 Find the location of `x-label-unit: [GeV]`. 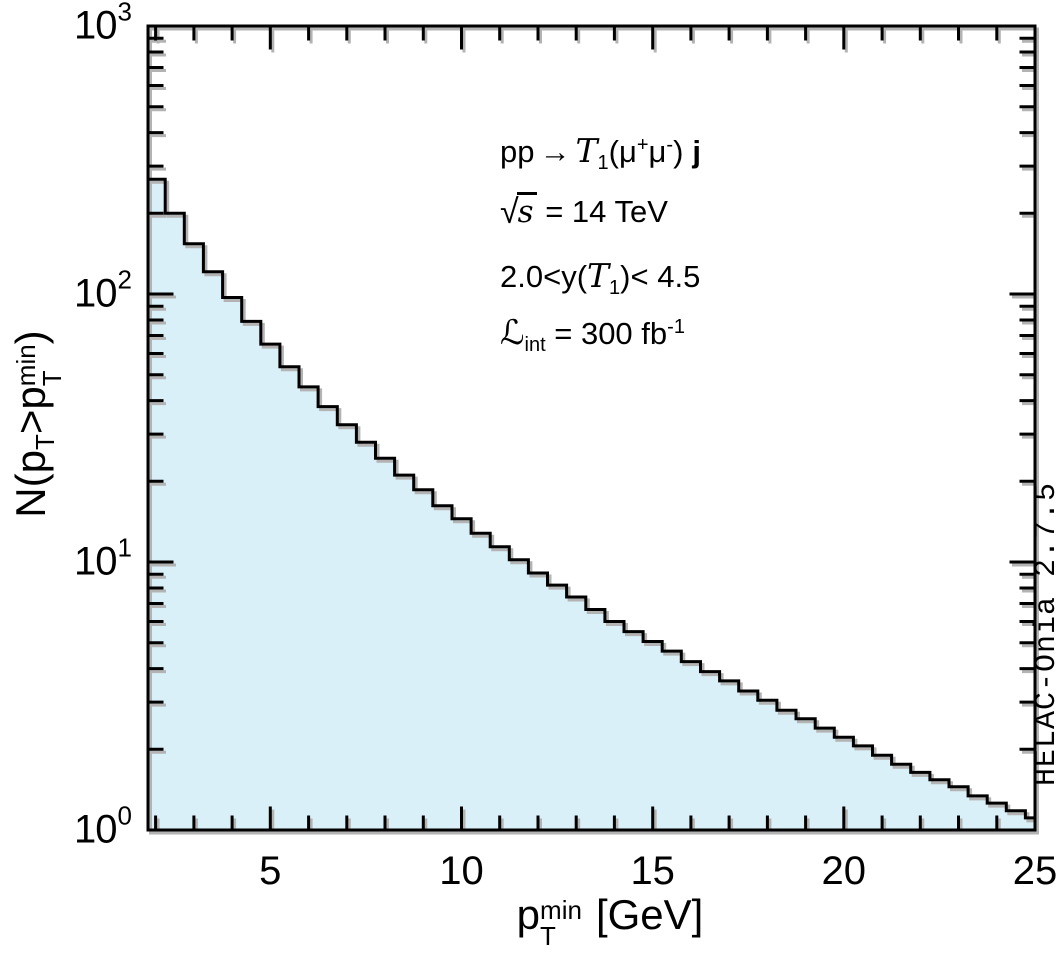

x-label-unit: [GeV] is located at coordinates (649, 914).